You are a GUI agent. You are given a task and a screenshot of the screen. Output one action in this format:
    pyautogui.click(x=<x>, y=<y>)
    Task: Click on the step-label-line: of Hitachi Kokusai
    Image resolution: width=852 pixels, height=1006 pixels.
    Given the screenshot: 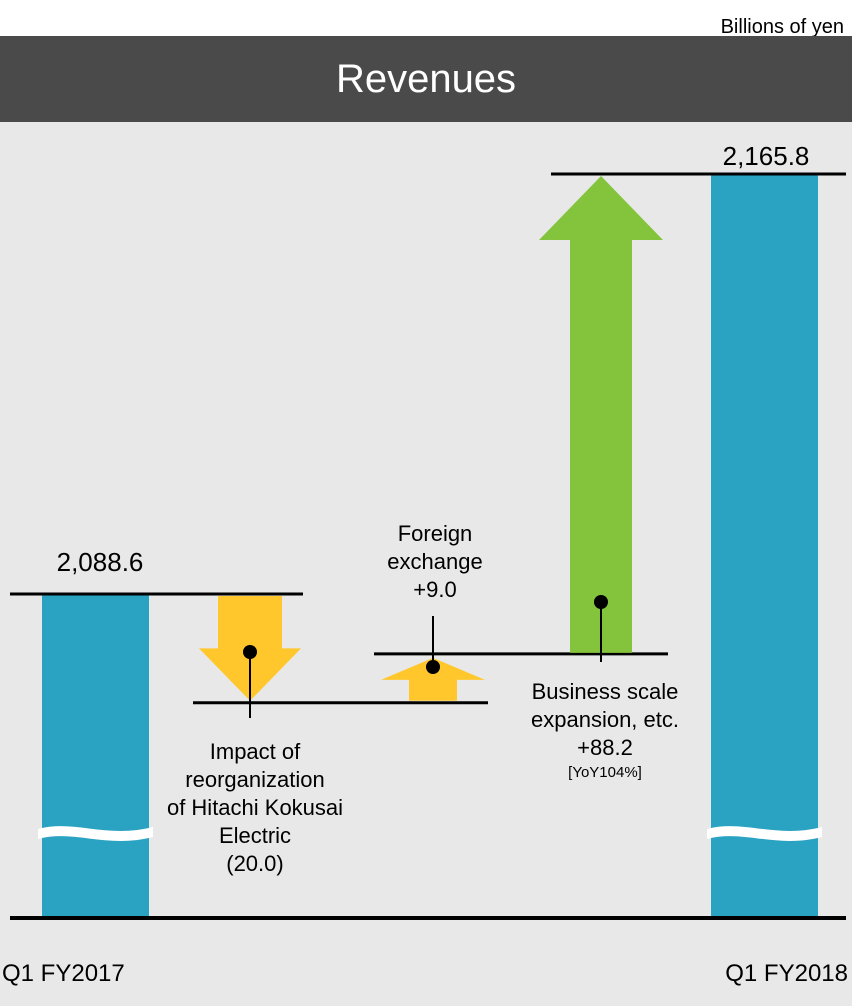 What is the action you would take?
    pyautogui.click(x=255, y=807)
    